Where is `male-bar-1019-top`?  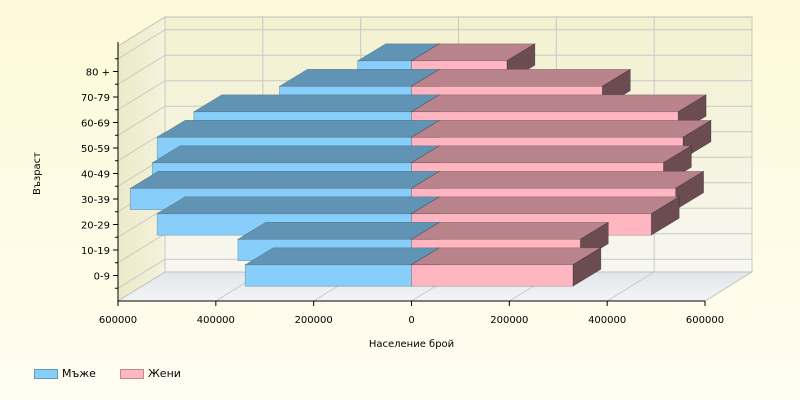
male-bar-1019-top is located at coordinates (338, 231).